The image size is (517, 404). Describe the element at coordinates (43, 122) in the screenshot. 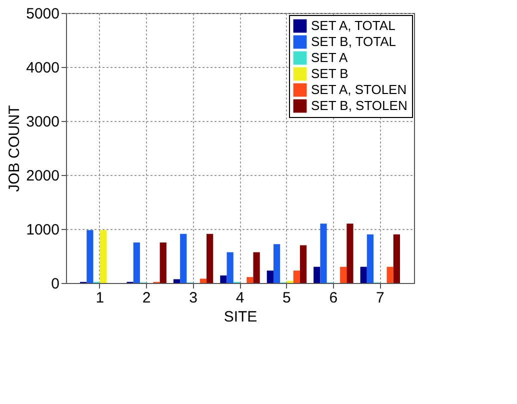

I see `y-tick-label: 3000` at that location.